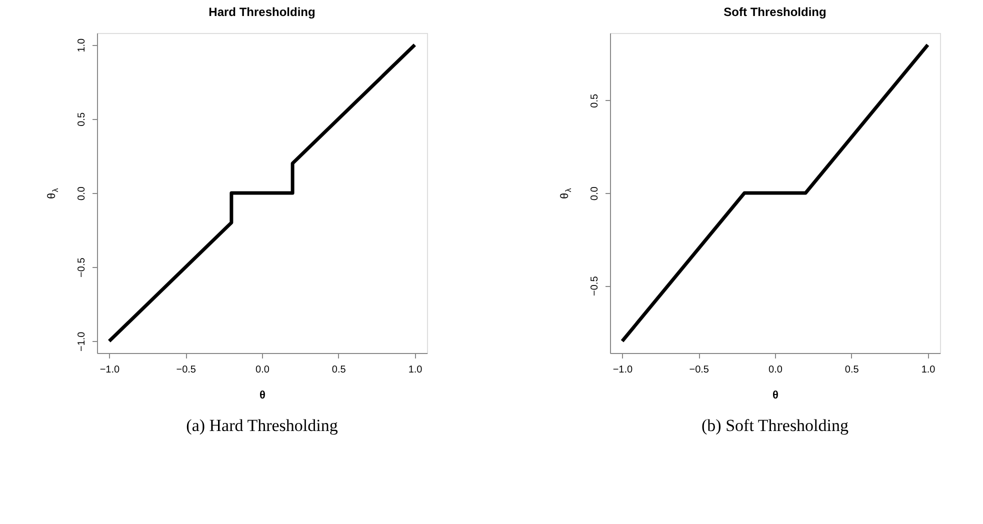 This screenshot has height=524, width=983. I want to click on chart-title: Soft Thresholding, so click(775, 12).